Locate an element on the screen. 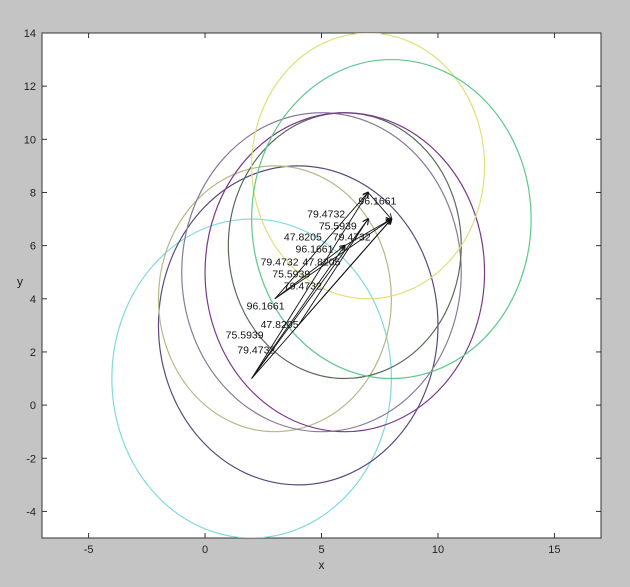 Image resolution: width=630 pixels, height=587 pixels. y-axis-label: y is located at coordinates (20, 282).